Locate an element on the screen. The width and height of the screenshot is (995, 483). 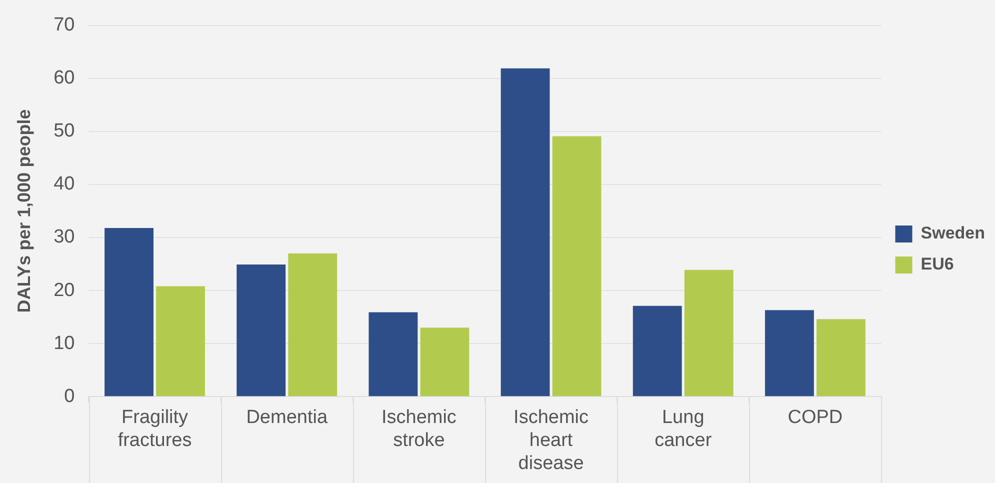
y-tick-label: 0 is located at coordinates (69, 396).